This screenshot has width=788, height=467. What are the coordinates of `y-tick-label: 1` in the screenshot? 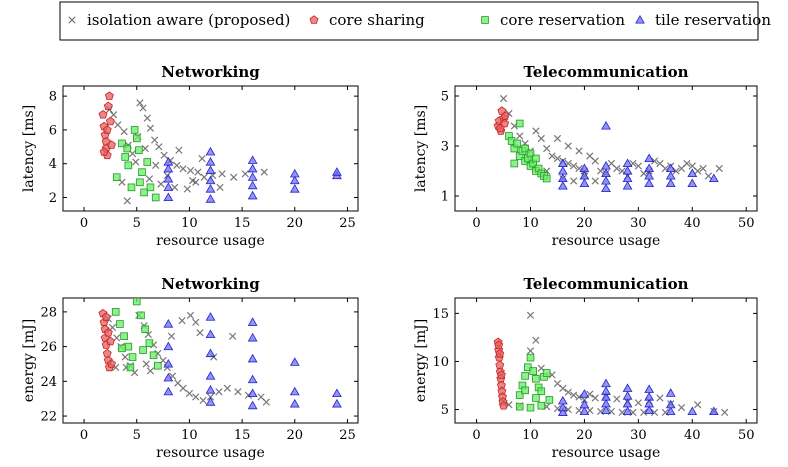 It's located at (445, 197).